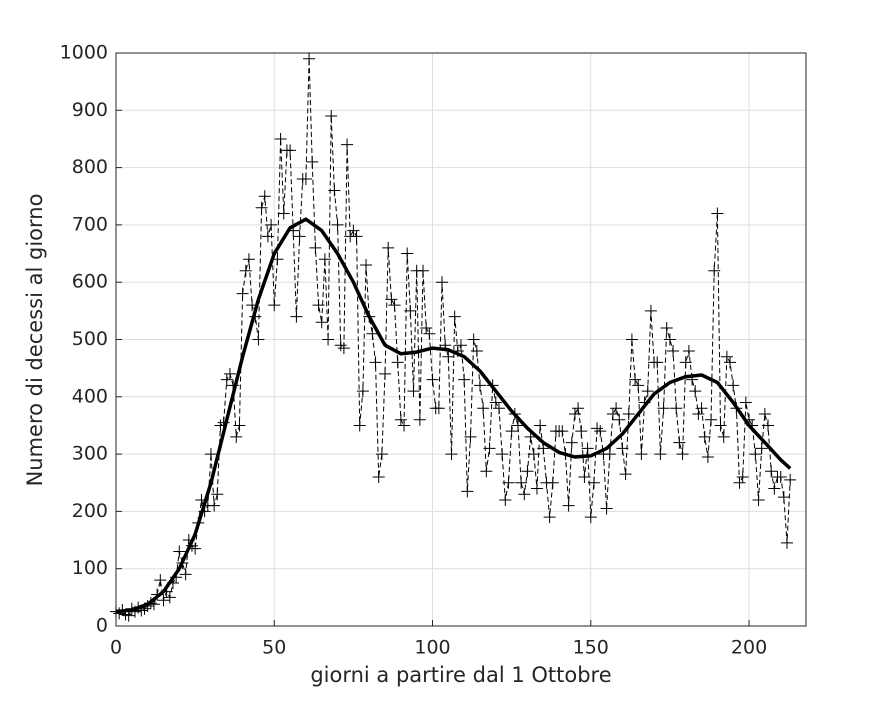 The height and width of the screenshot is (703, 891). Describe the element at coordinates (102, 626) in the screenshot. I see `y-tick-label: 0` at that location.